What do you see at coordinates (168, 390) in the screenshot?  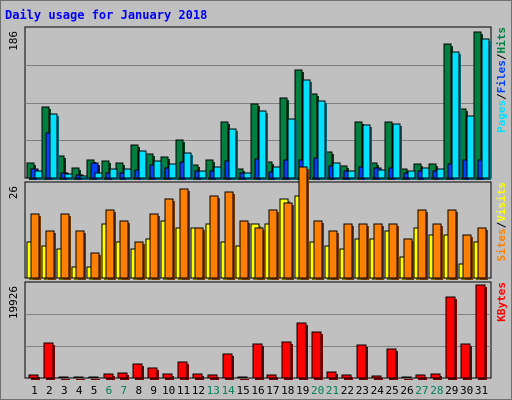 I see `day-label-10: 10` at bounding box center [168, 390].